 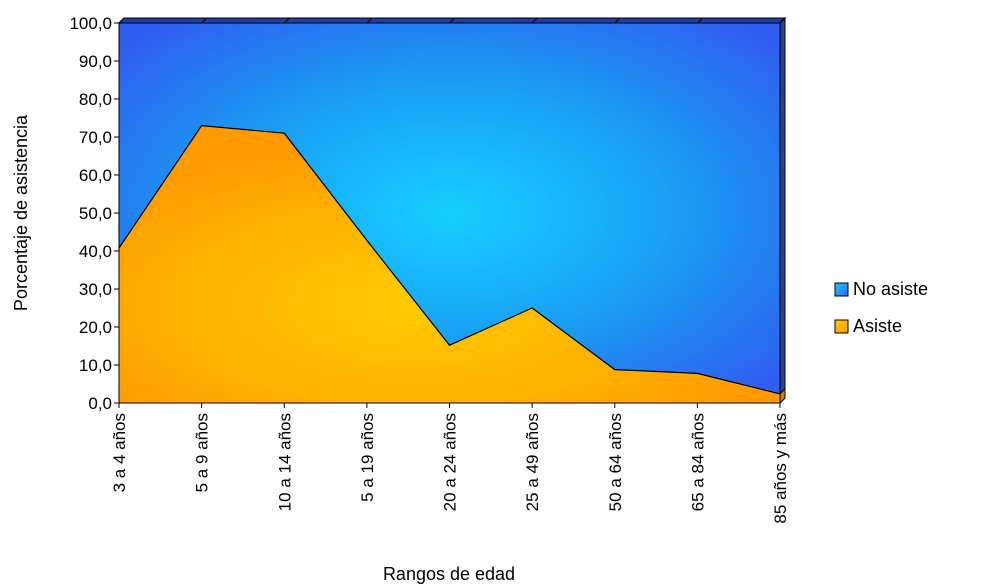 What do you see at coordinates (284, 462) in the screenshot?
I see `x-tick-label: 10 a 14 años` at bounding box center [284, 462].